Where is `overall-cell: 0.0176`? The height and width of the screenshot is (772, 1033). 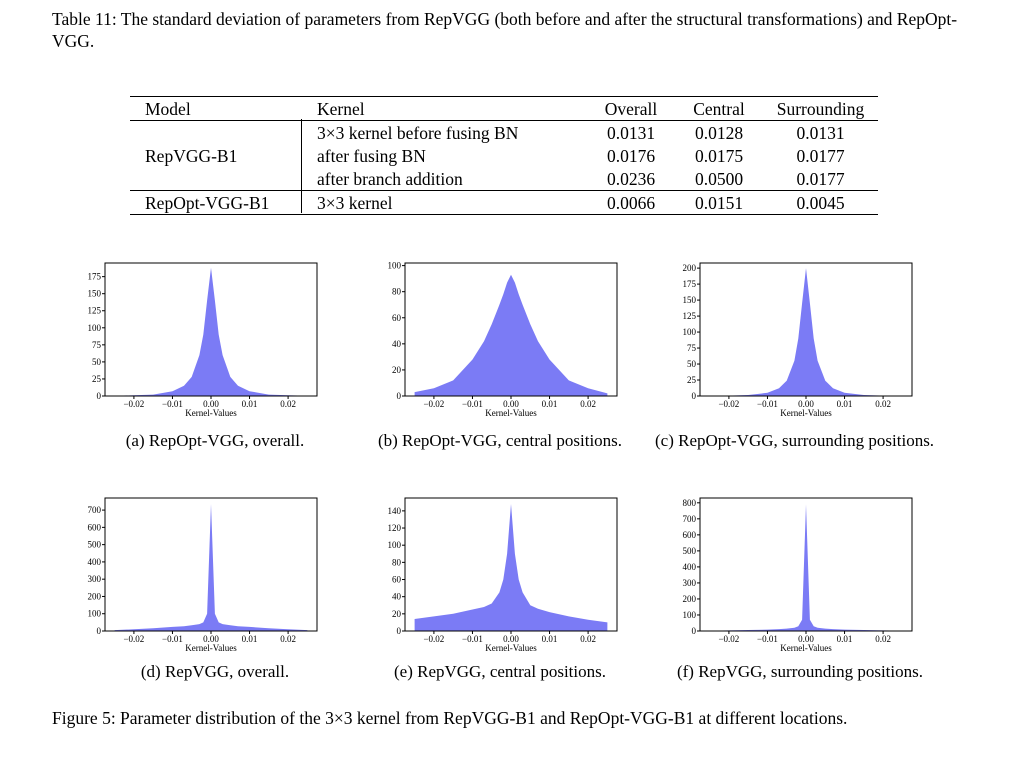
overall-cell: 0.0176 is located at coordinates (631, 155).